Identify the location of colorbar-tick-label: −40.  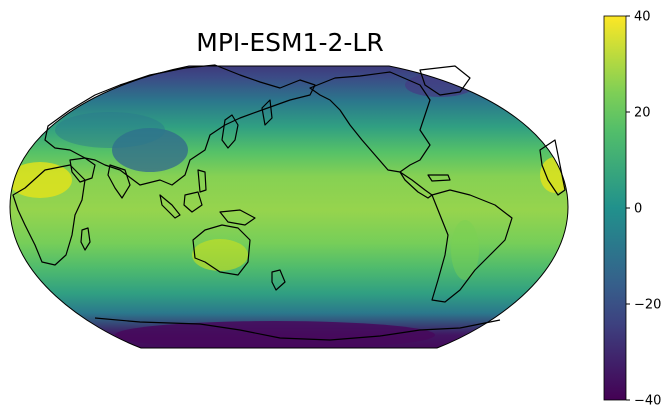
(647, 401).